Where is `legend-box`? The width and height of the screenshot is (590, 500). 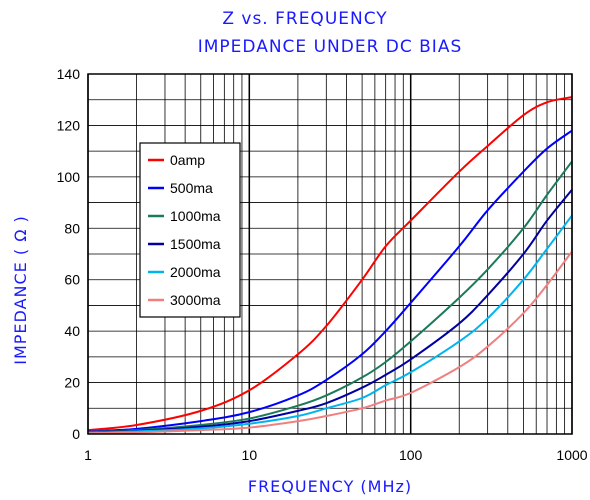 legend-box is located at coordinates (190, 230).